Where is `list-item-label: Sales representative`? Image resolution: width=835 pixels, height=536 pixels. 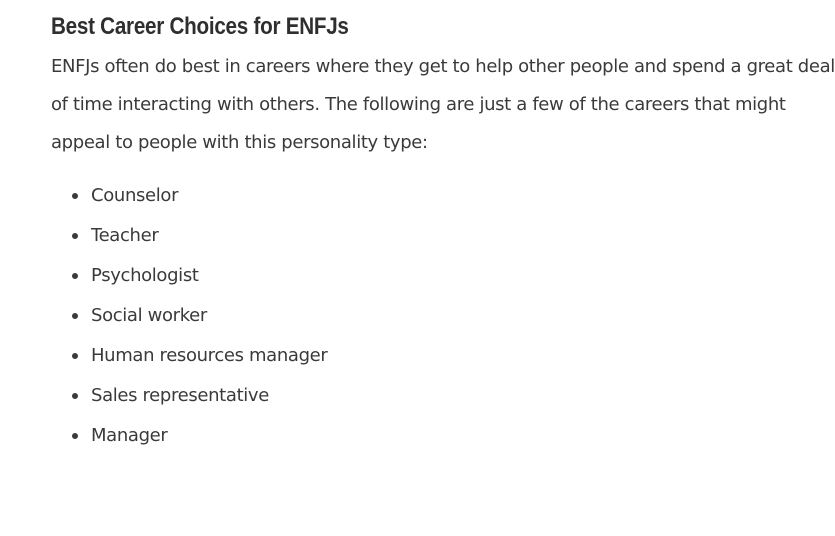 list-item-label: Sales representative is located at coordinates (180, 395).